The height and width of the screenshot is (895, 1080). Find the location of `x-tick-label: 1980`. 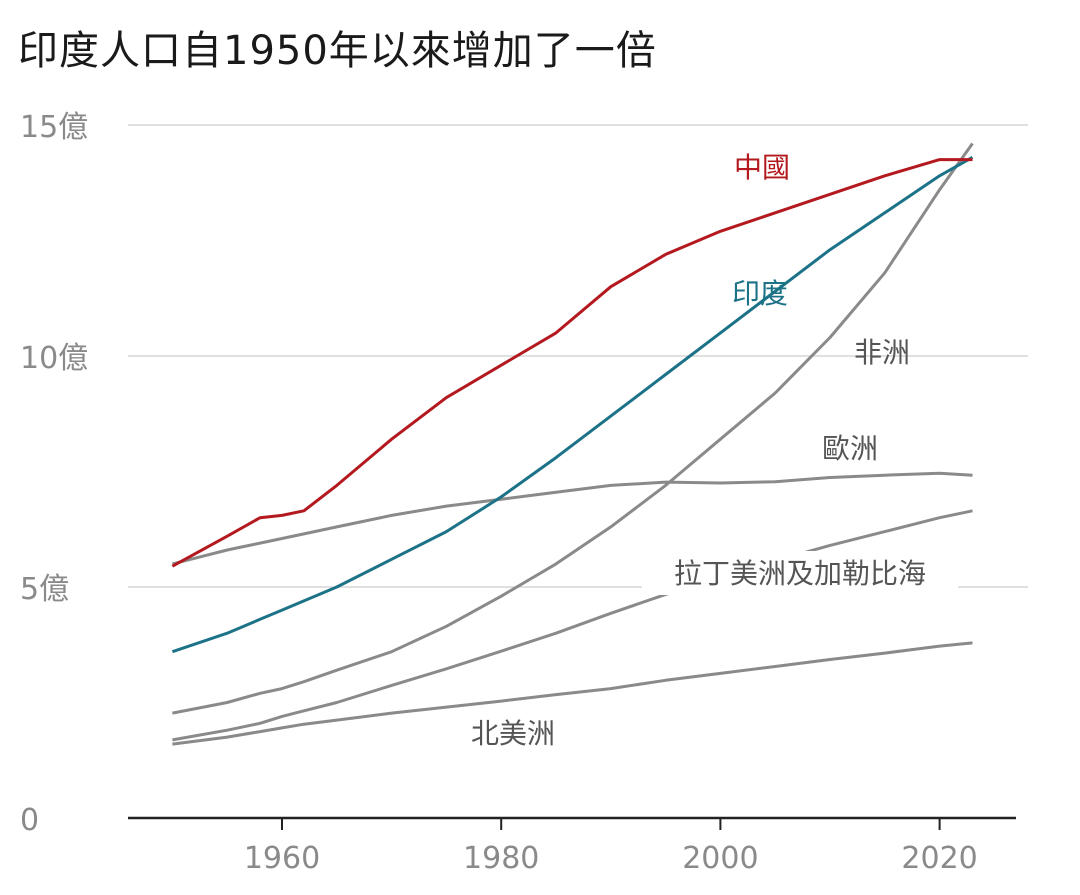

x-tick-label: 1980 is located at coordinates (501, 858).